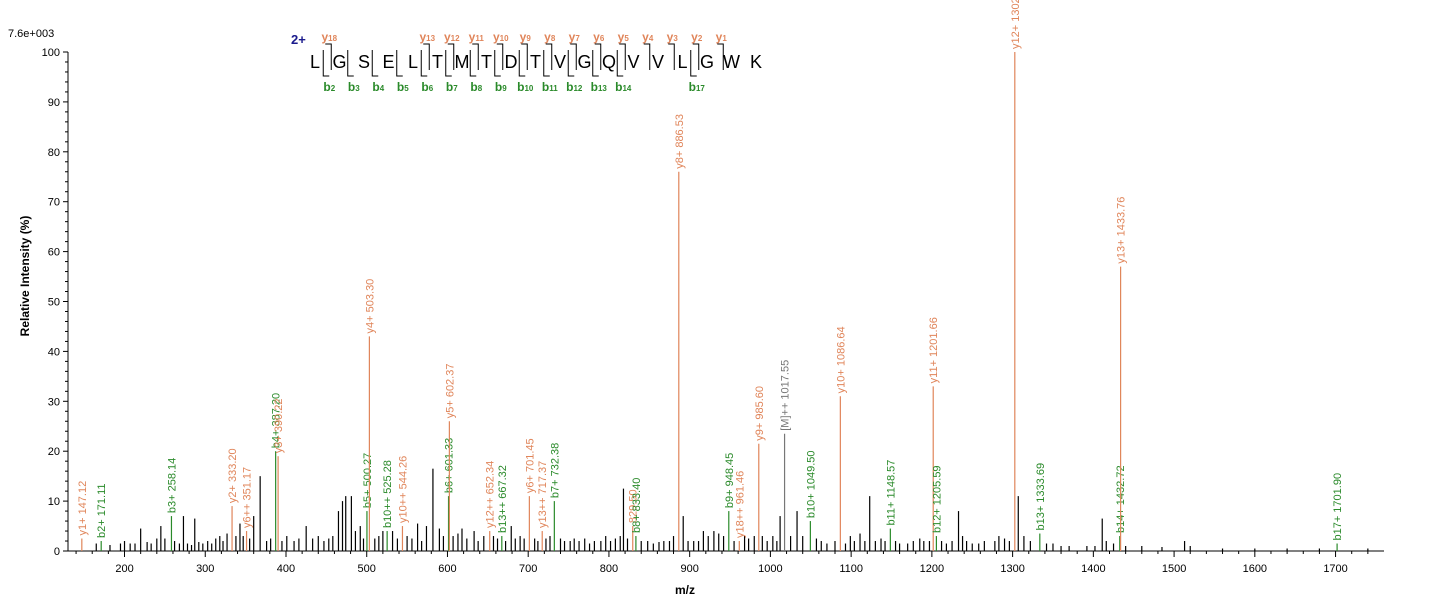  Describe the element at coordinates (450, 391) in the screenshot. I see `peak-label: y5+ 602.37` at that location.